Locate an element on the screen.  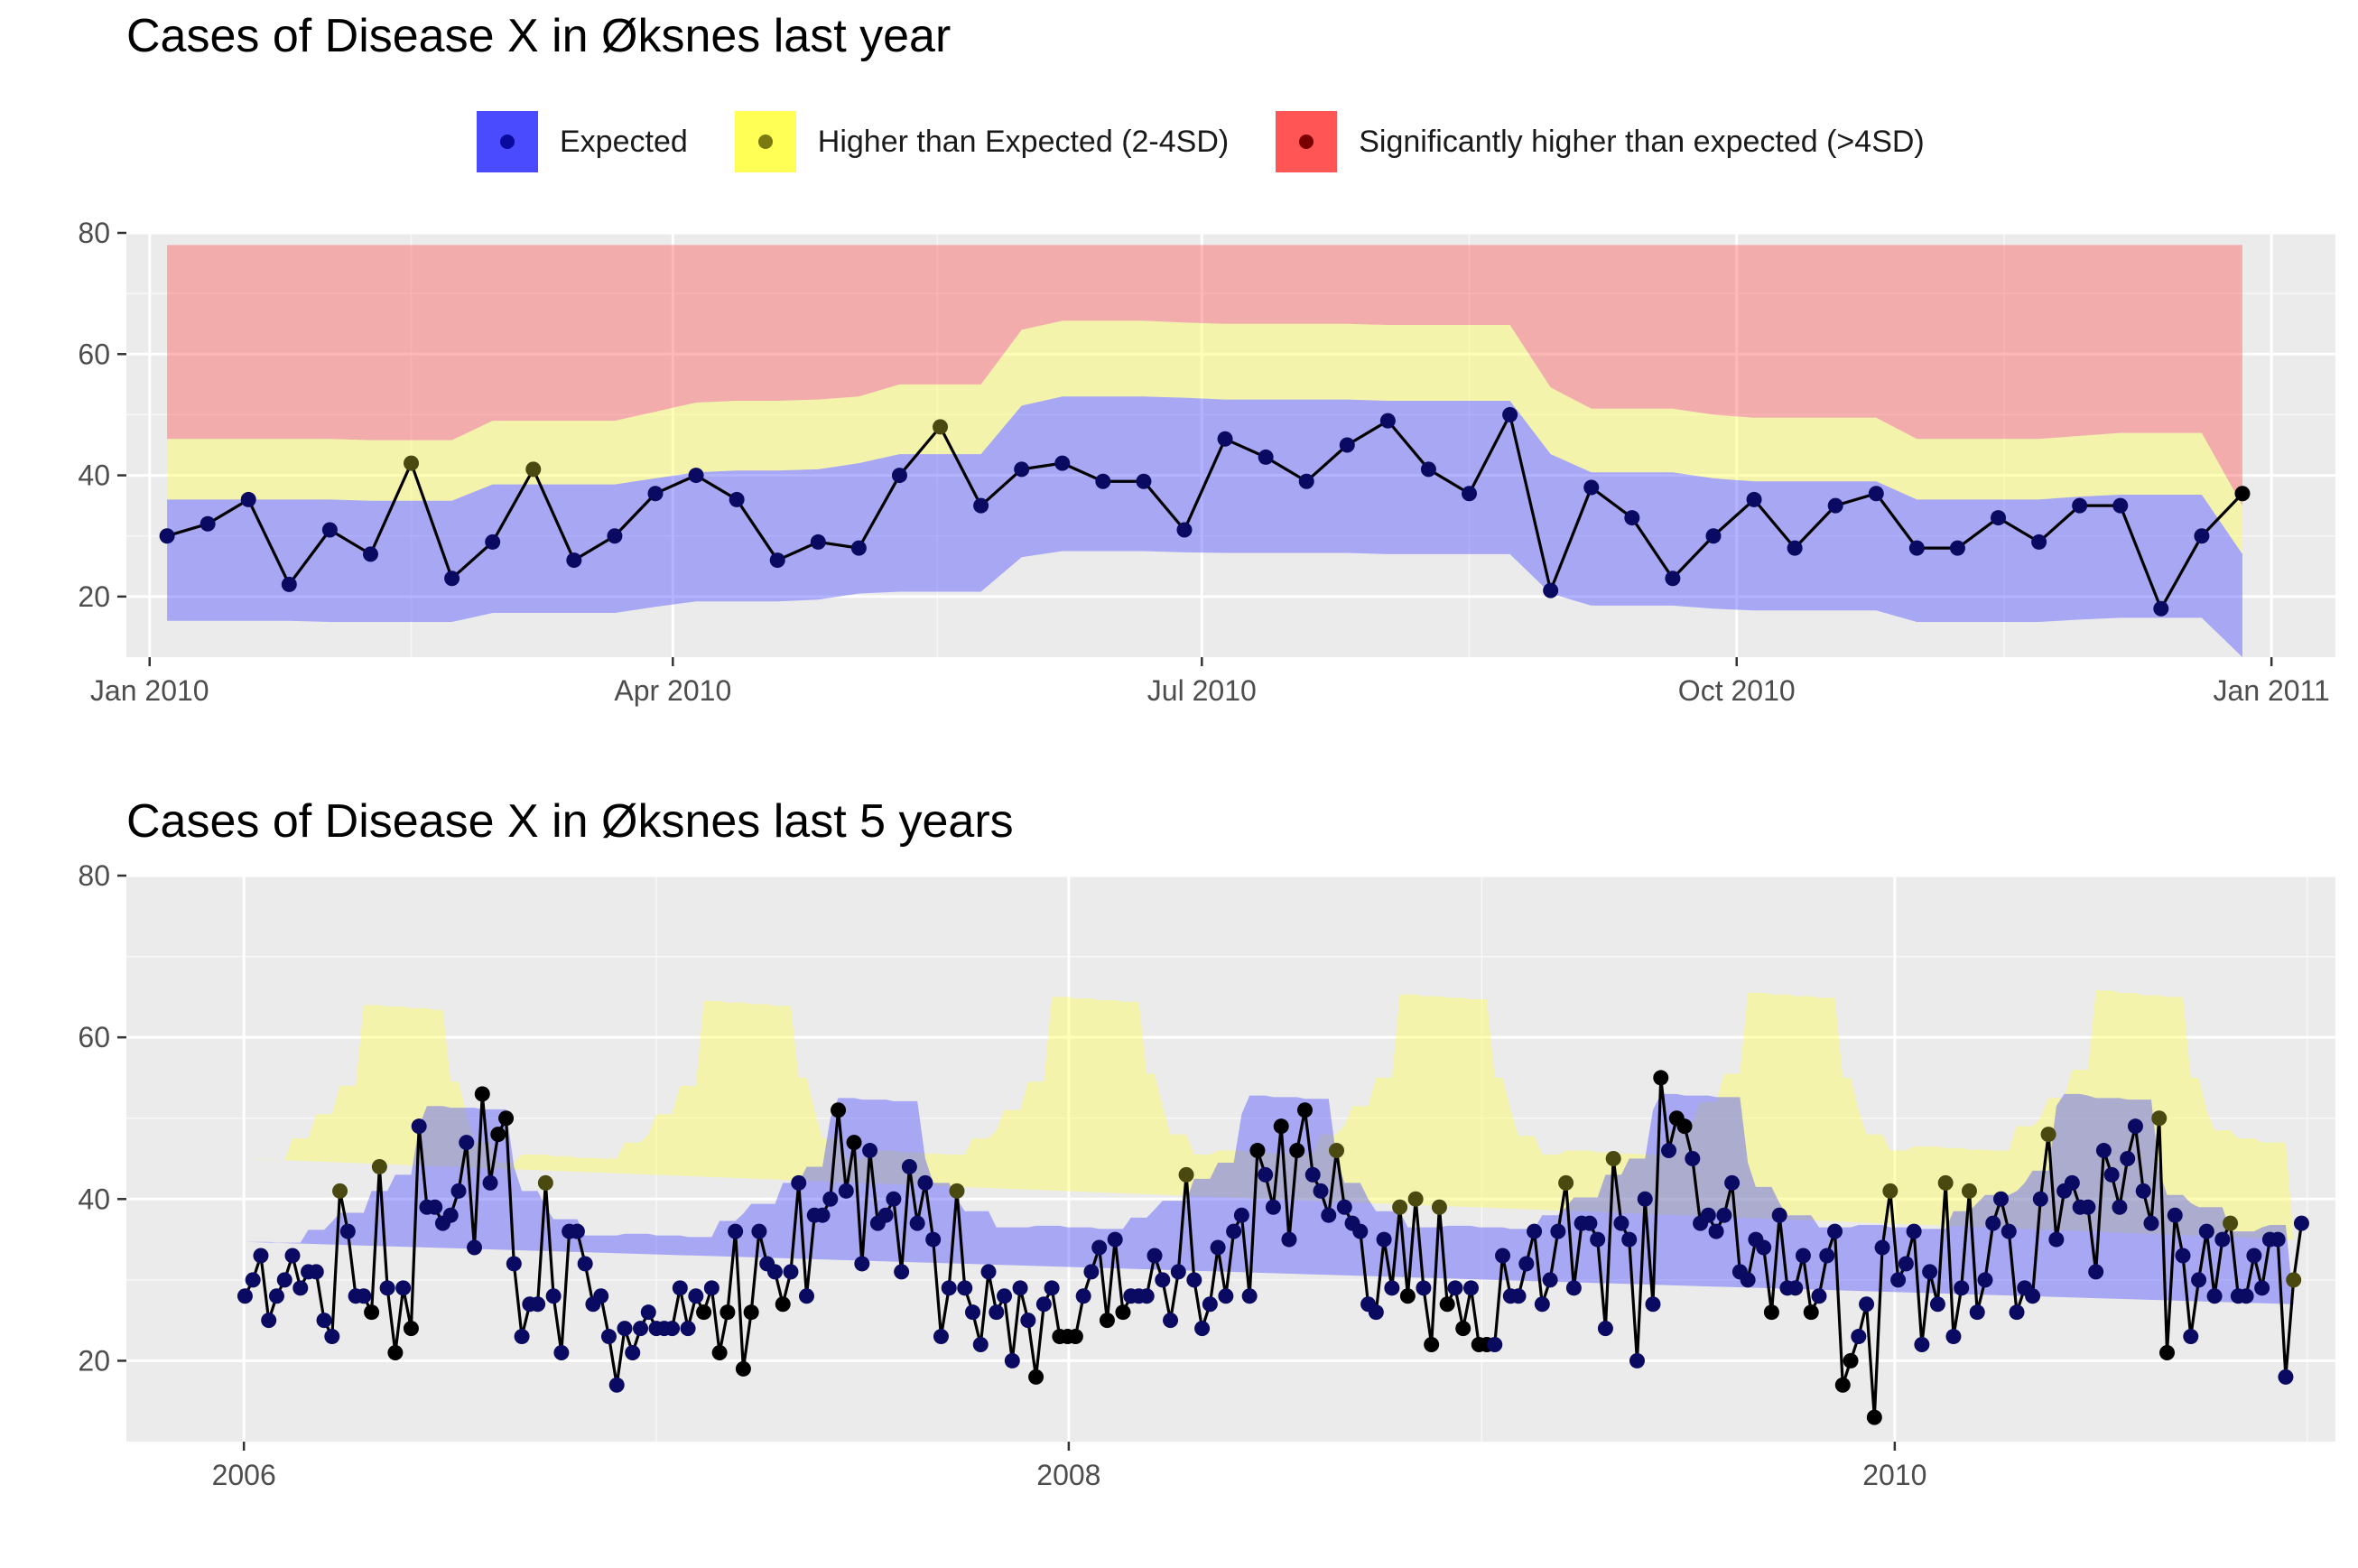
x-tick-label: Jul 2010 is located at coordinates (1202, 690).